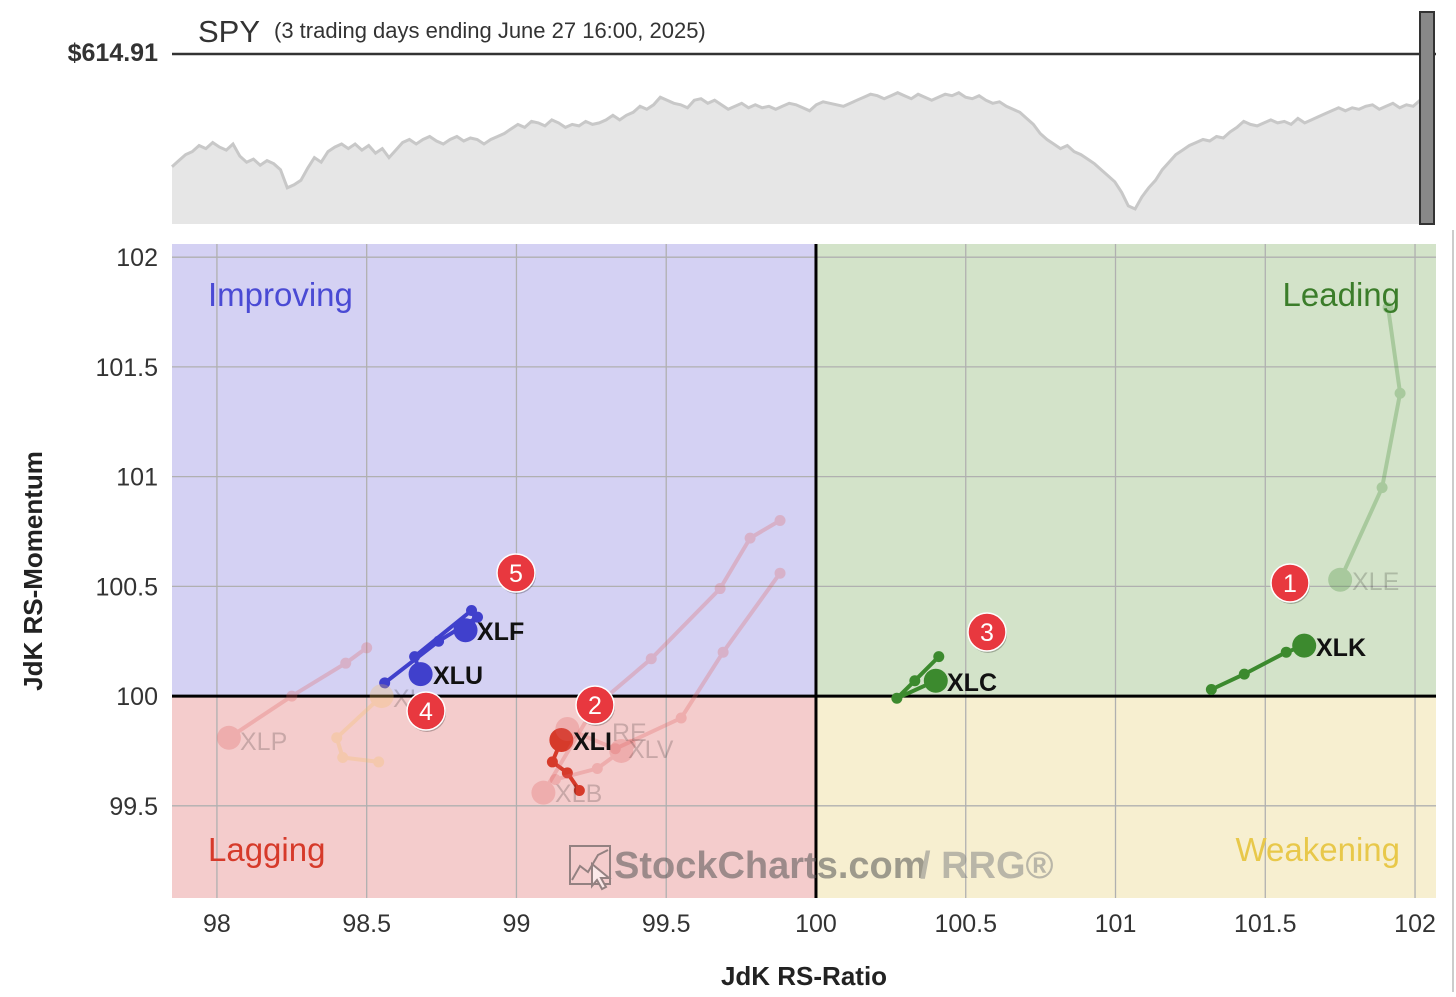 This screenshot has height=997, width=1456. I want to click on head-point-xle, so click(1340, 579).